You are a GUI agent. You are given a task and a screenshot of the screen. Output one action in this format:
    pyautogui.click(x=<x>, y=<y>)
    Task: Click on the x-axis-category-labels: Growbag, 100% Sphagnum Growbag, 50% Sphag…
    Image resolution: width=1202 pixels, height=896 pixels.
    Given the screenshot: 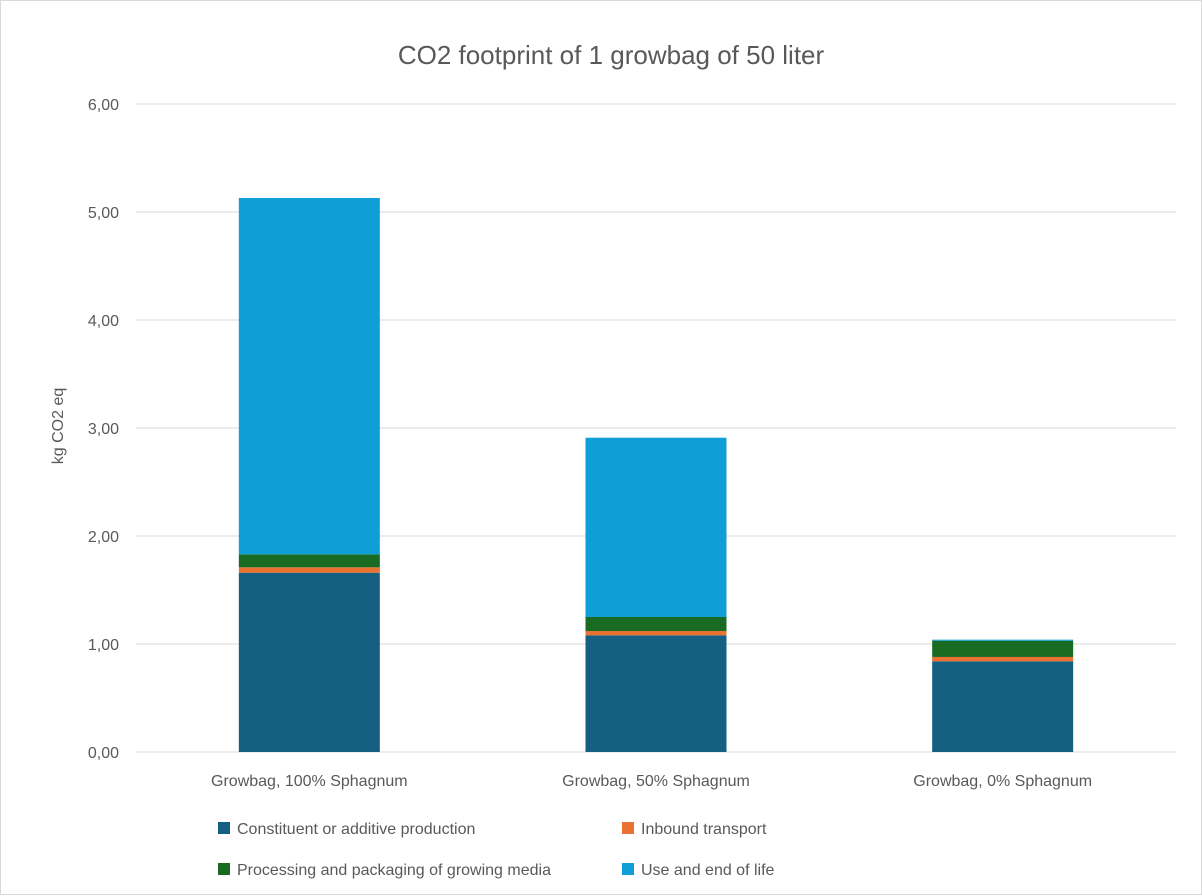 What is the action you would take?
    pyautogui.click(x=651, y=781)
    